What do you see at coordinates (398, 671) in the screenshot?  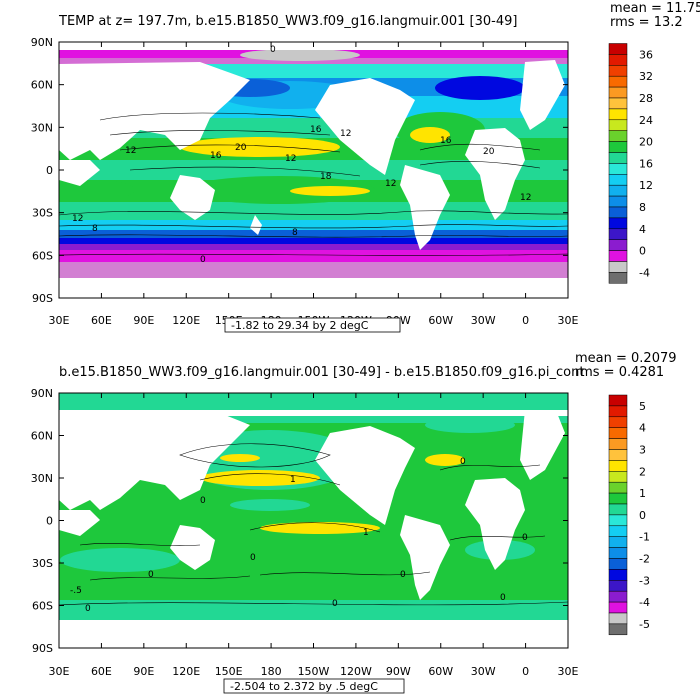 I see `lon-label: 90W` at bounding box center [398, 671].